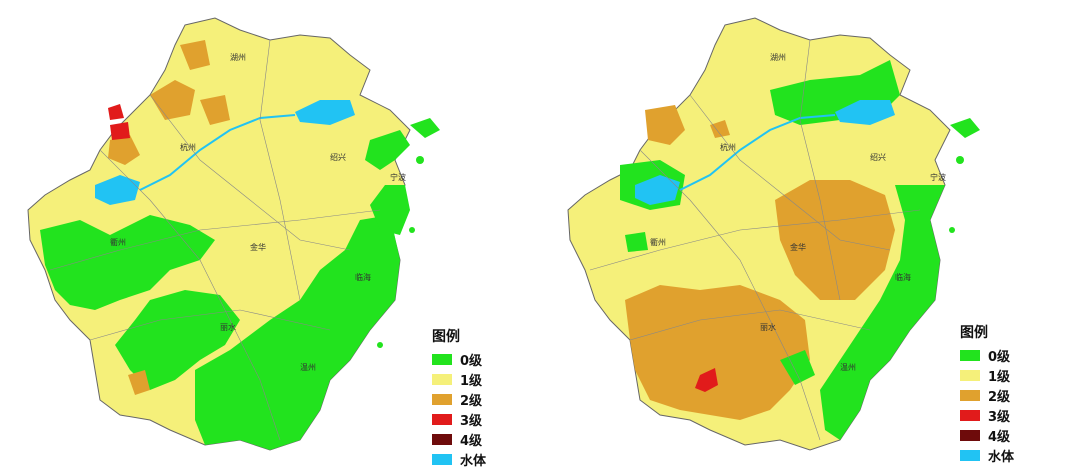 Image resolution: width=1080 pixels, height=469 pixels. What do you see at coordinates (297, 332) in the screenshot?
I see `level0-south-region` at bounding box center [297, 332].